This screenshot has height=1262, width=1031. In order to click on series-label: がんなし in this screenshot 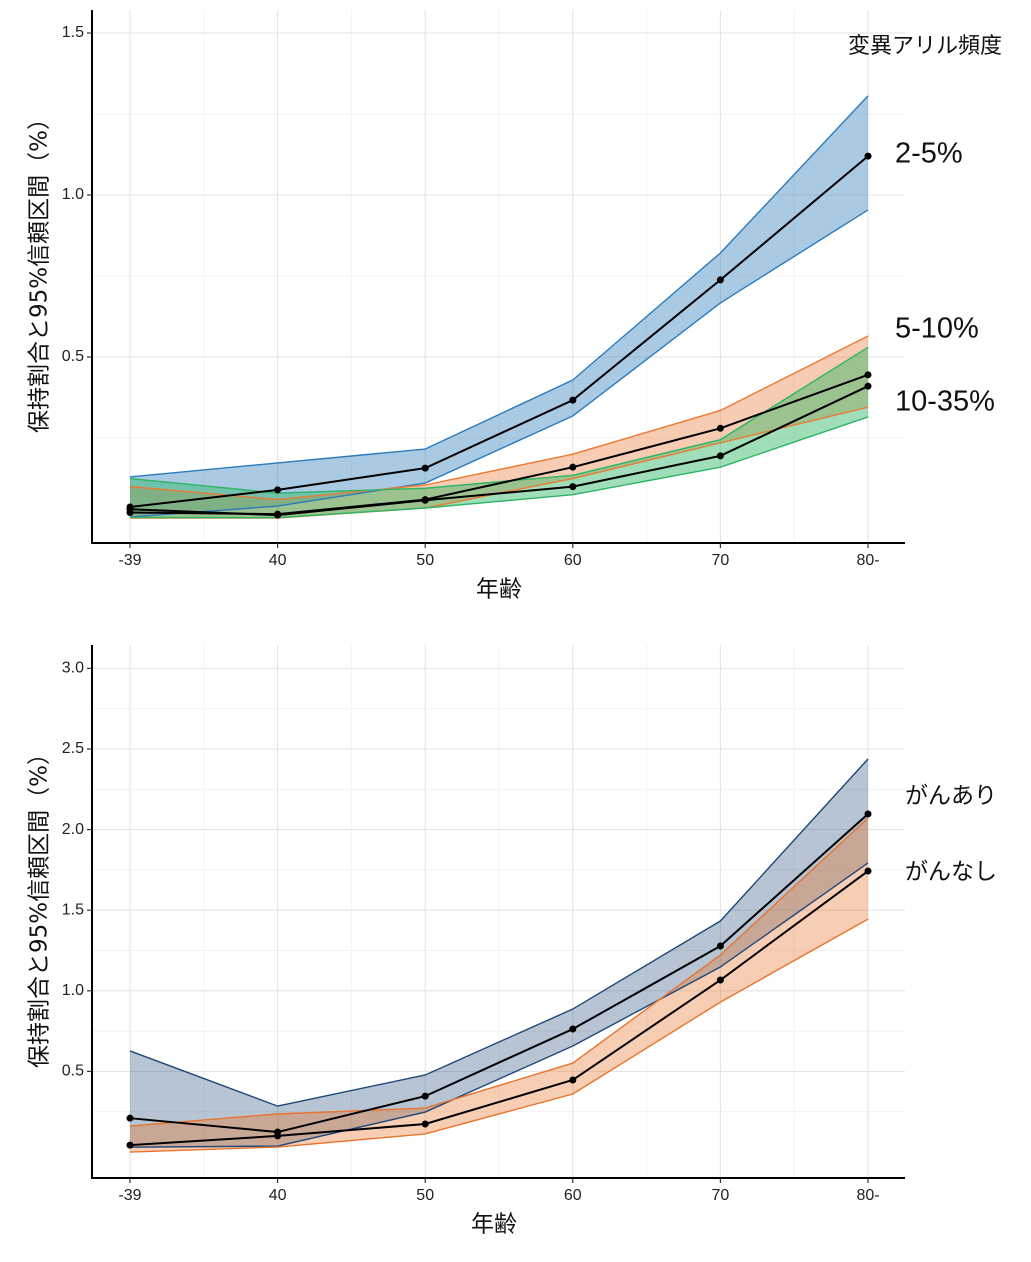, I will do `click(951, 871)`.